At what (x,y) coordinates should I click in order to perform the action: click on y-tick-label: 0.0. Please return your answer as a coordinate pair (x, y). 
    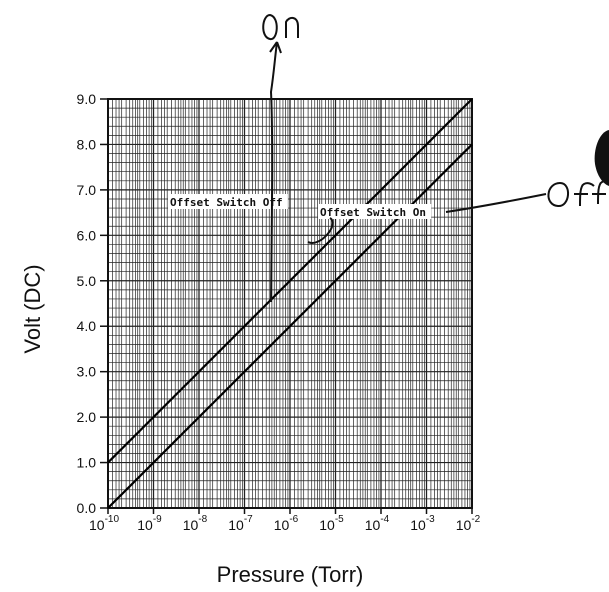
    Looking at the image, I should click on (87, 508).